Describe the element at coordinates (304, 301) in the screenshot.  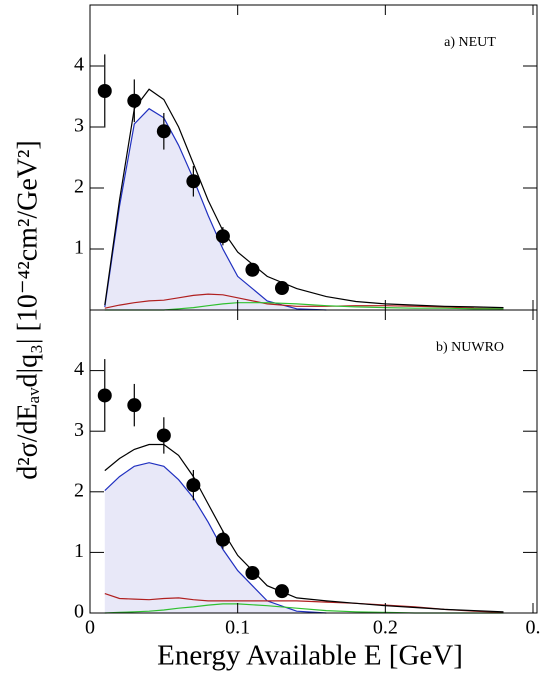
I see `curve` at that location.